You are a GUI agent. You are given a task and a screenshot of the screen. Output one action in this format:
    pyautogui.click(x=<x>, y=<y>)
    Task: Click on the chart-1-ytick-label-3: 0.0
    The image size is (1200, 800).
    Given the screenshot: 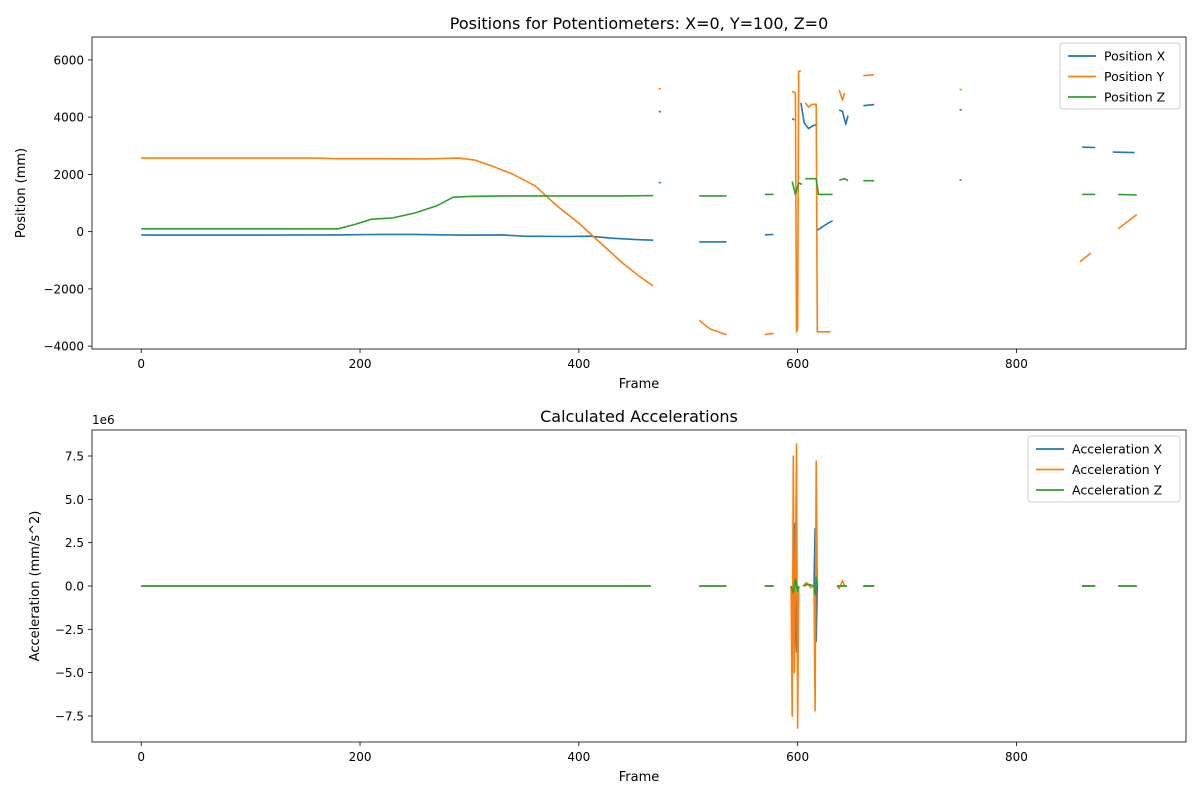 What is the action you would take?
    pyautogui.click(x=74, y=587)
    